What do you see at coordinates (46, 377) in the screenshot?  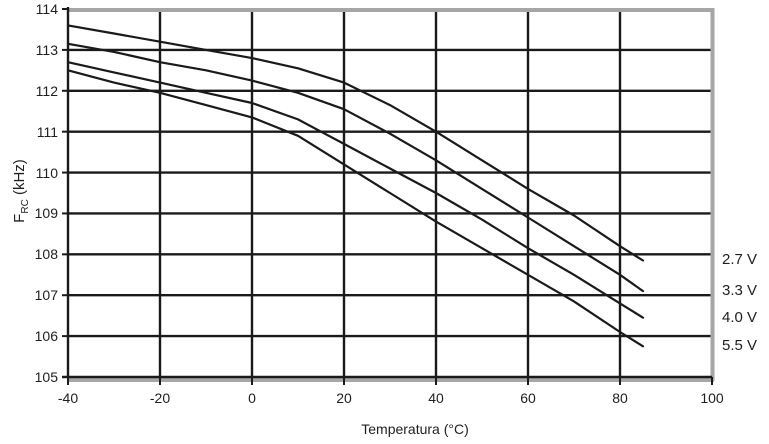 I see `y-tick-label: 105` at bounding box center [46, 377].